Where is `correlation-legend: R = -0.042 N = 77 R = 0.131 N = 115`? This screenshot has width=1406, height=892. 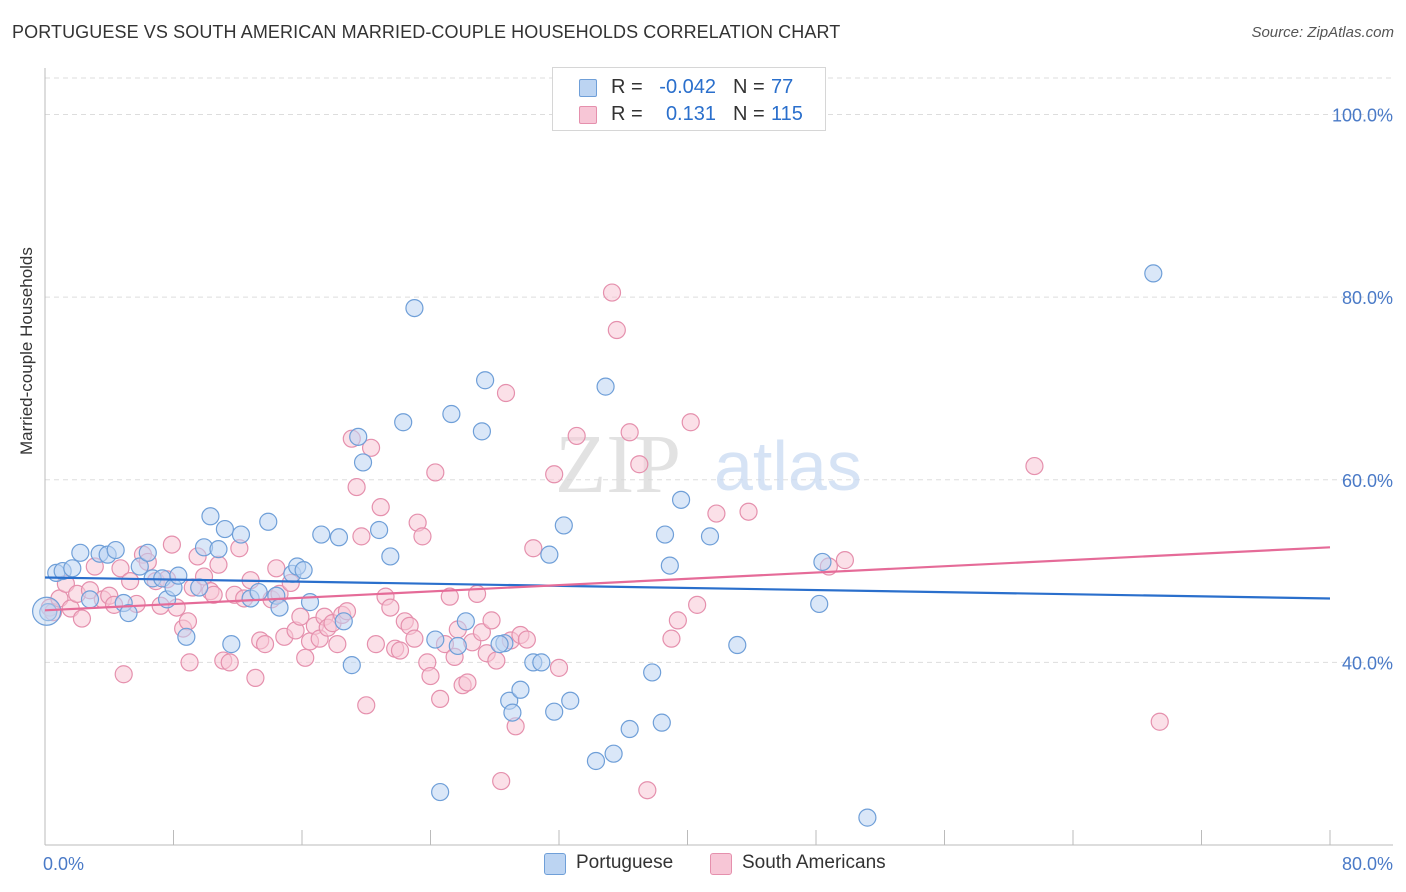 correlation-legend: R = -0.042 N = 77 R = 0.131 N = 115 is located at coordinates (689, 99).